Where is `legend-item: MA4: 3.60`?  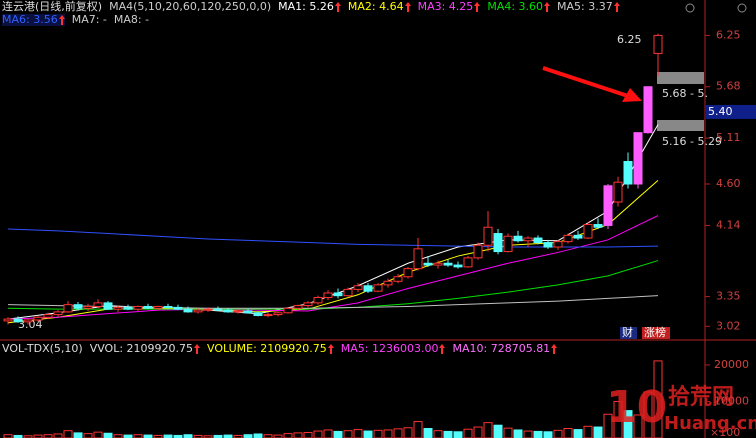 legend-item: MA4: 3.60 is located at coordinates (519, 7).